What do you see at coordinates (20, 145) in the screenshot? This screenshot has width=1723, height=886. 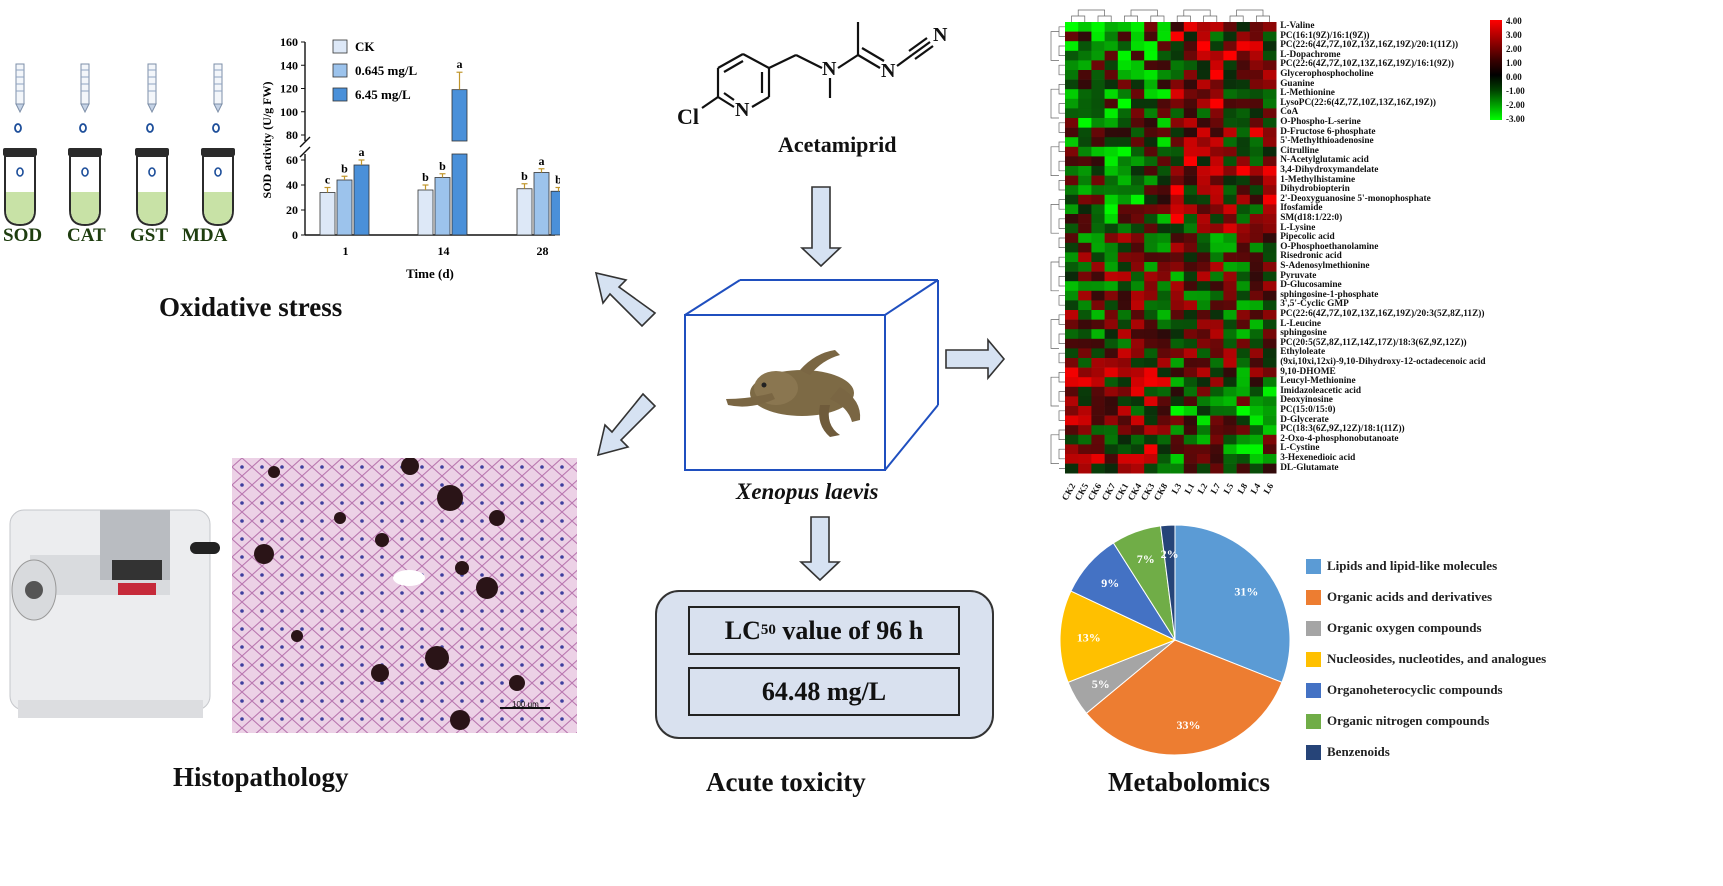 I see `tube-sod` at bounding box center [20, 145].